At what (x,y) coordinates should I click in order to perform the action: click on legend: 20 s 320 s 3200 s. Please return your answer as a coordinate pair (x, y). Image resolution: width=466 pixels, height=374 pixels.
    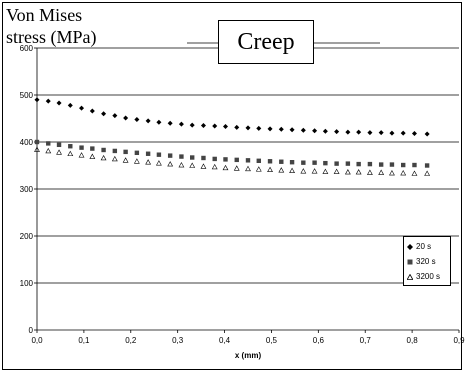
    Looking at the image, I should click on (427, 261).